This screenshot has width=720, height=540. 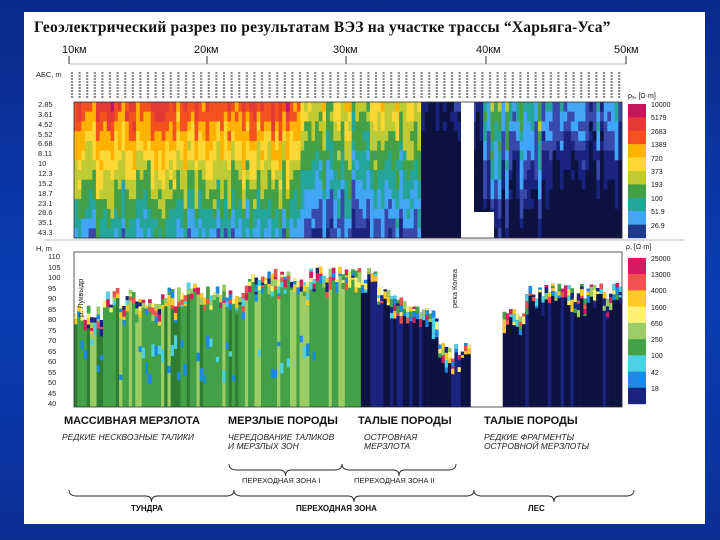 What do you see at coordinates (637, 178) in the screenshot?
I see `top-legend-swatch` at bounding box center [637, 178].